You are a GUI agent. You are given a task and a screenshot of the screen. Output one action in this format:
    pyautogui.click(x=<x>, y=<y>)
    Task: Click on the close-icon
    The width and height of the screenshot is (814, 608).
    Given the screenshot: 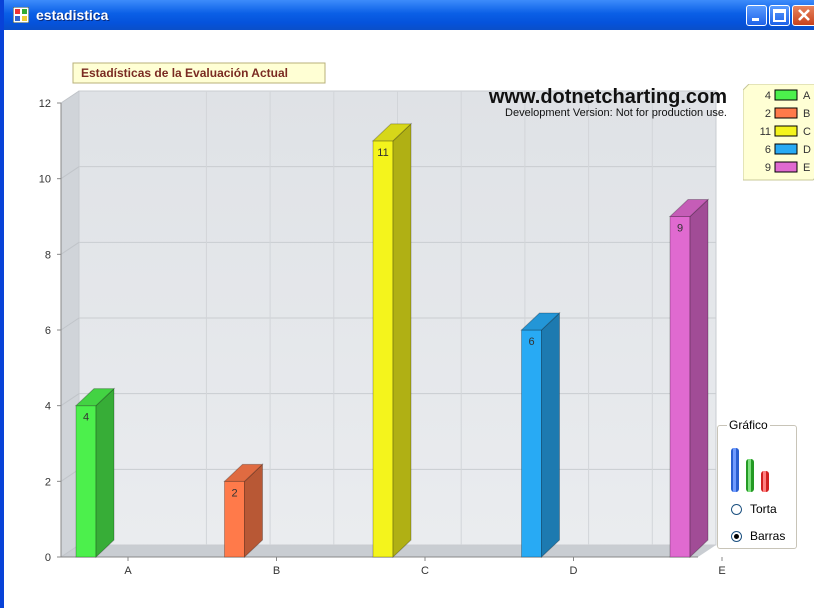 What is the action you would take?
    pyautogui.click(x=804, y=15)
    